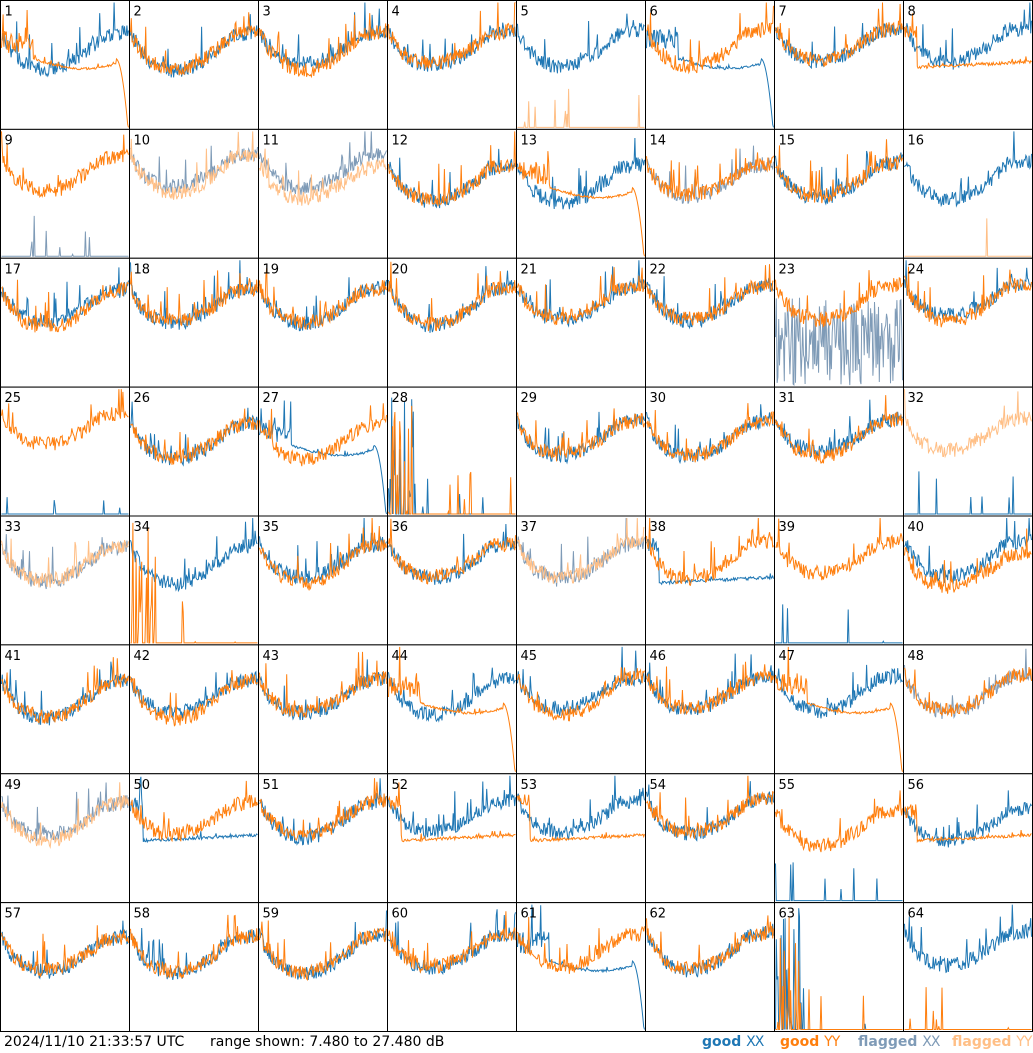 The width and height of the screenshot is (1033, 1053). What do you see at coordinates (529, 914) in the screenshot?
I see `panel-label: 61` at bounding box center [529, 914].